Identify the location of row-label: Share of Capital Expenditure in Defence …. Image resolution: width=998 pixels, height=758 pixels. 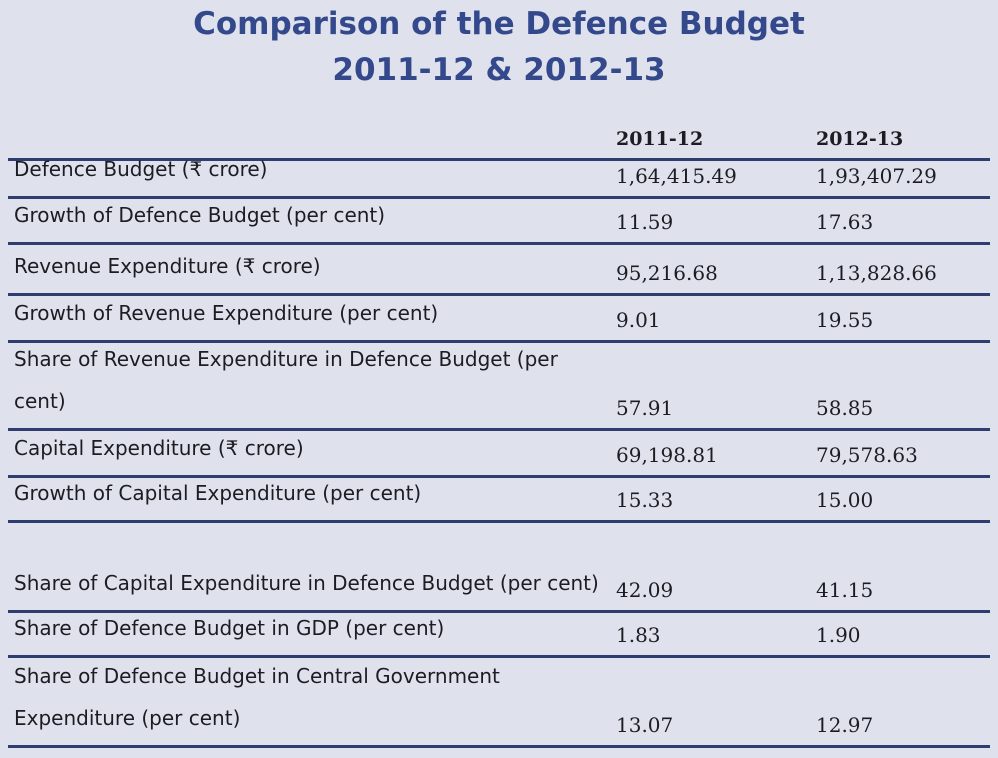
(306, 583).